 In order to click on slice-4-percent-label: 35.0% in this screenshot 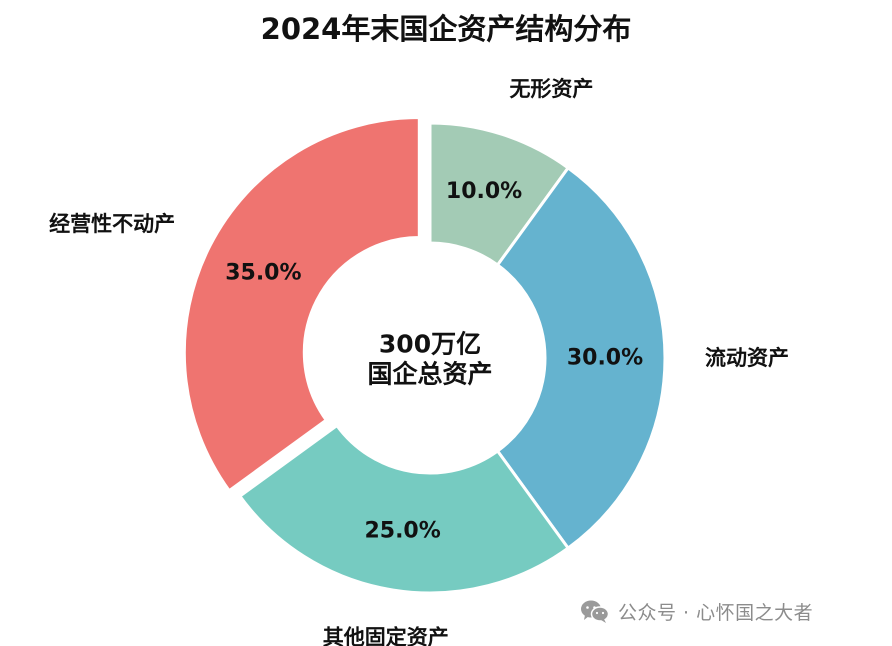, I will do `click(263, 273)`.